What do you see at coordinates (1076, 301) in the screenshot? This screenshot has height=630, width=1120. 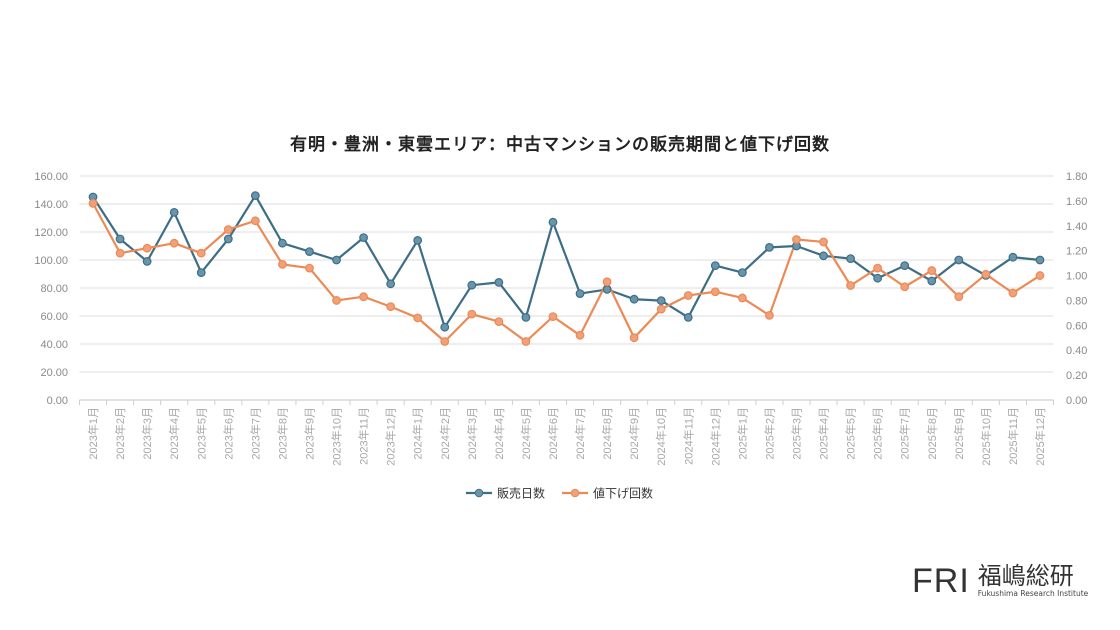 I see `y-right-tick-label: 0.80` at bounding box center [1076, 301].